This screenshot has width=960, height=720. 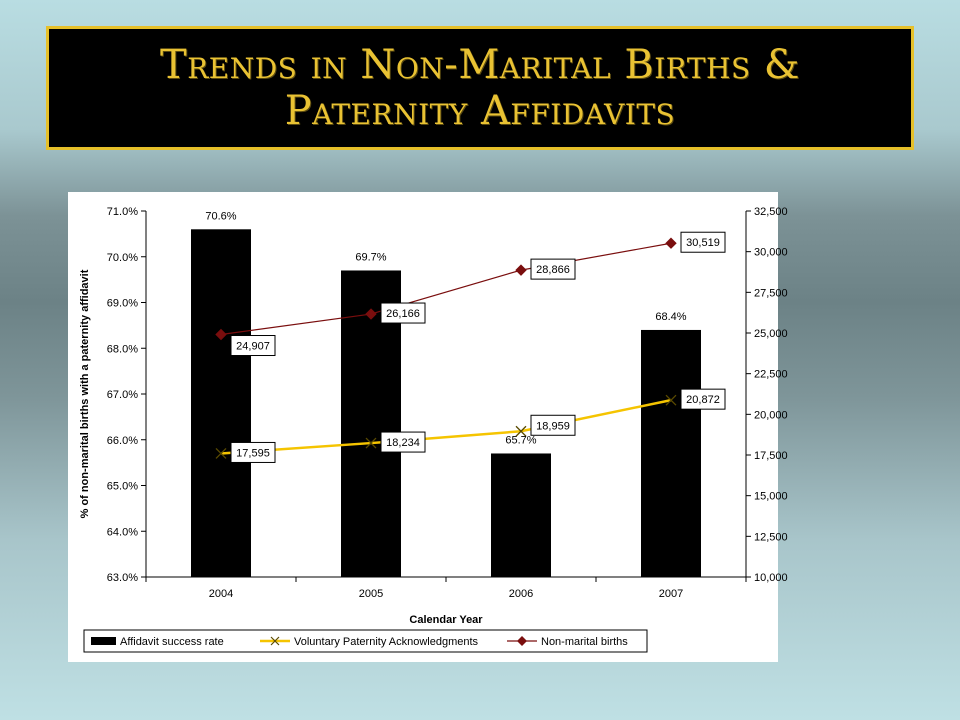 I want to click on legend-label: Voluntary Paternity Acknowledgments, so click(x=386, y=642).